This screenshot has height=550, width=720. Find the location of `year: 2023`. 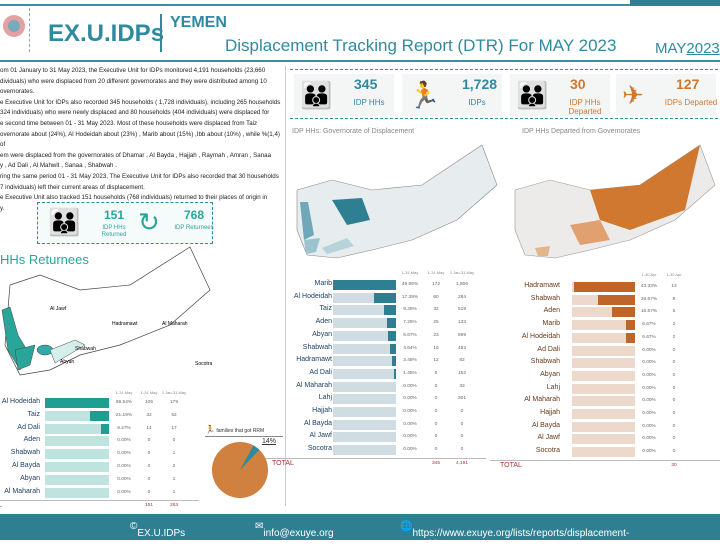

year: 2023 is located at coordinates (703, 48).